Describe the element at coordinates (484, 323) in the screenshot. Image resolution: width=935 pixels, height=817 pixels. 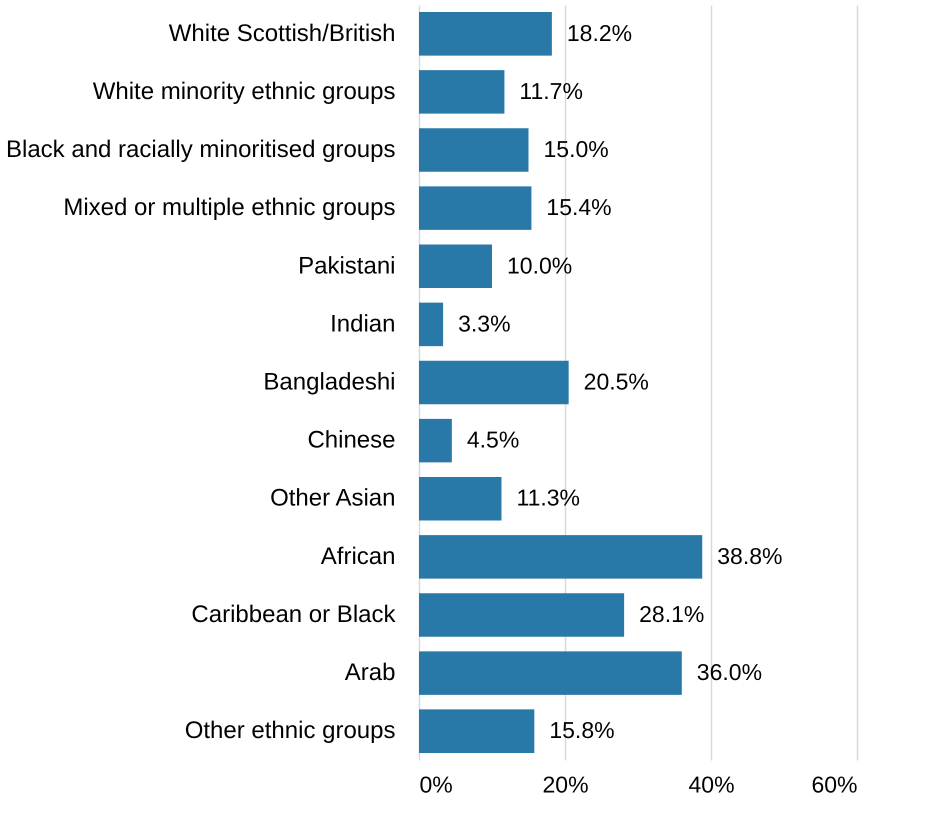
I see `data-label: 3.3%` at that location.